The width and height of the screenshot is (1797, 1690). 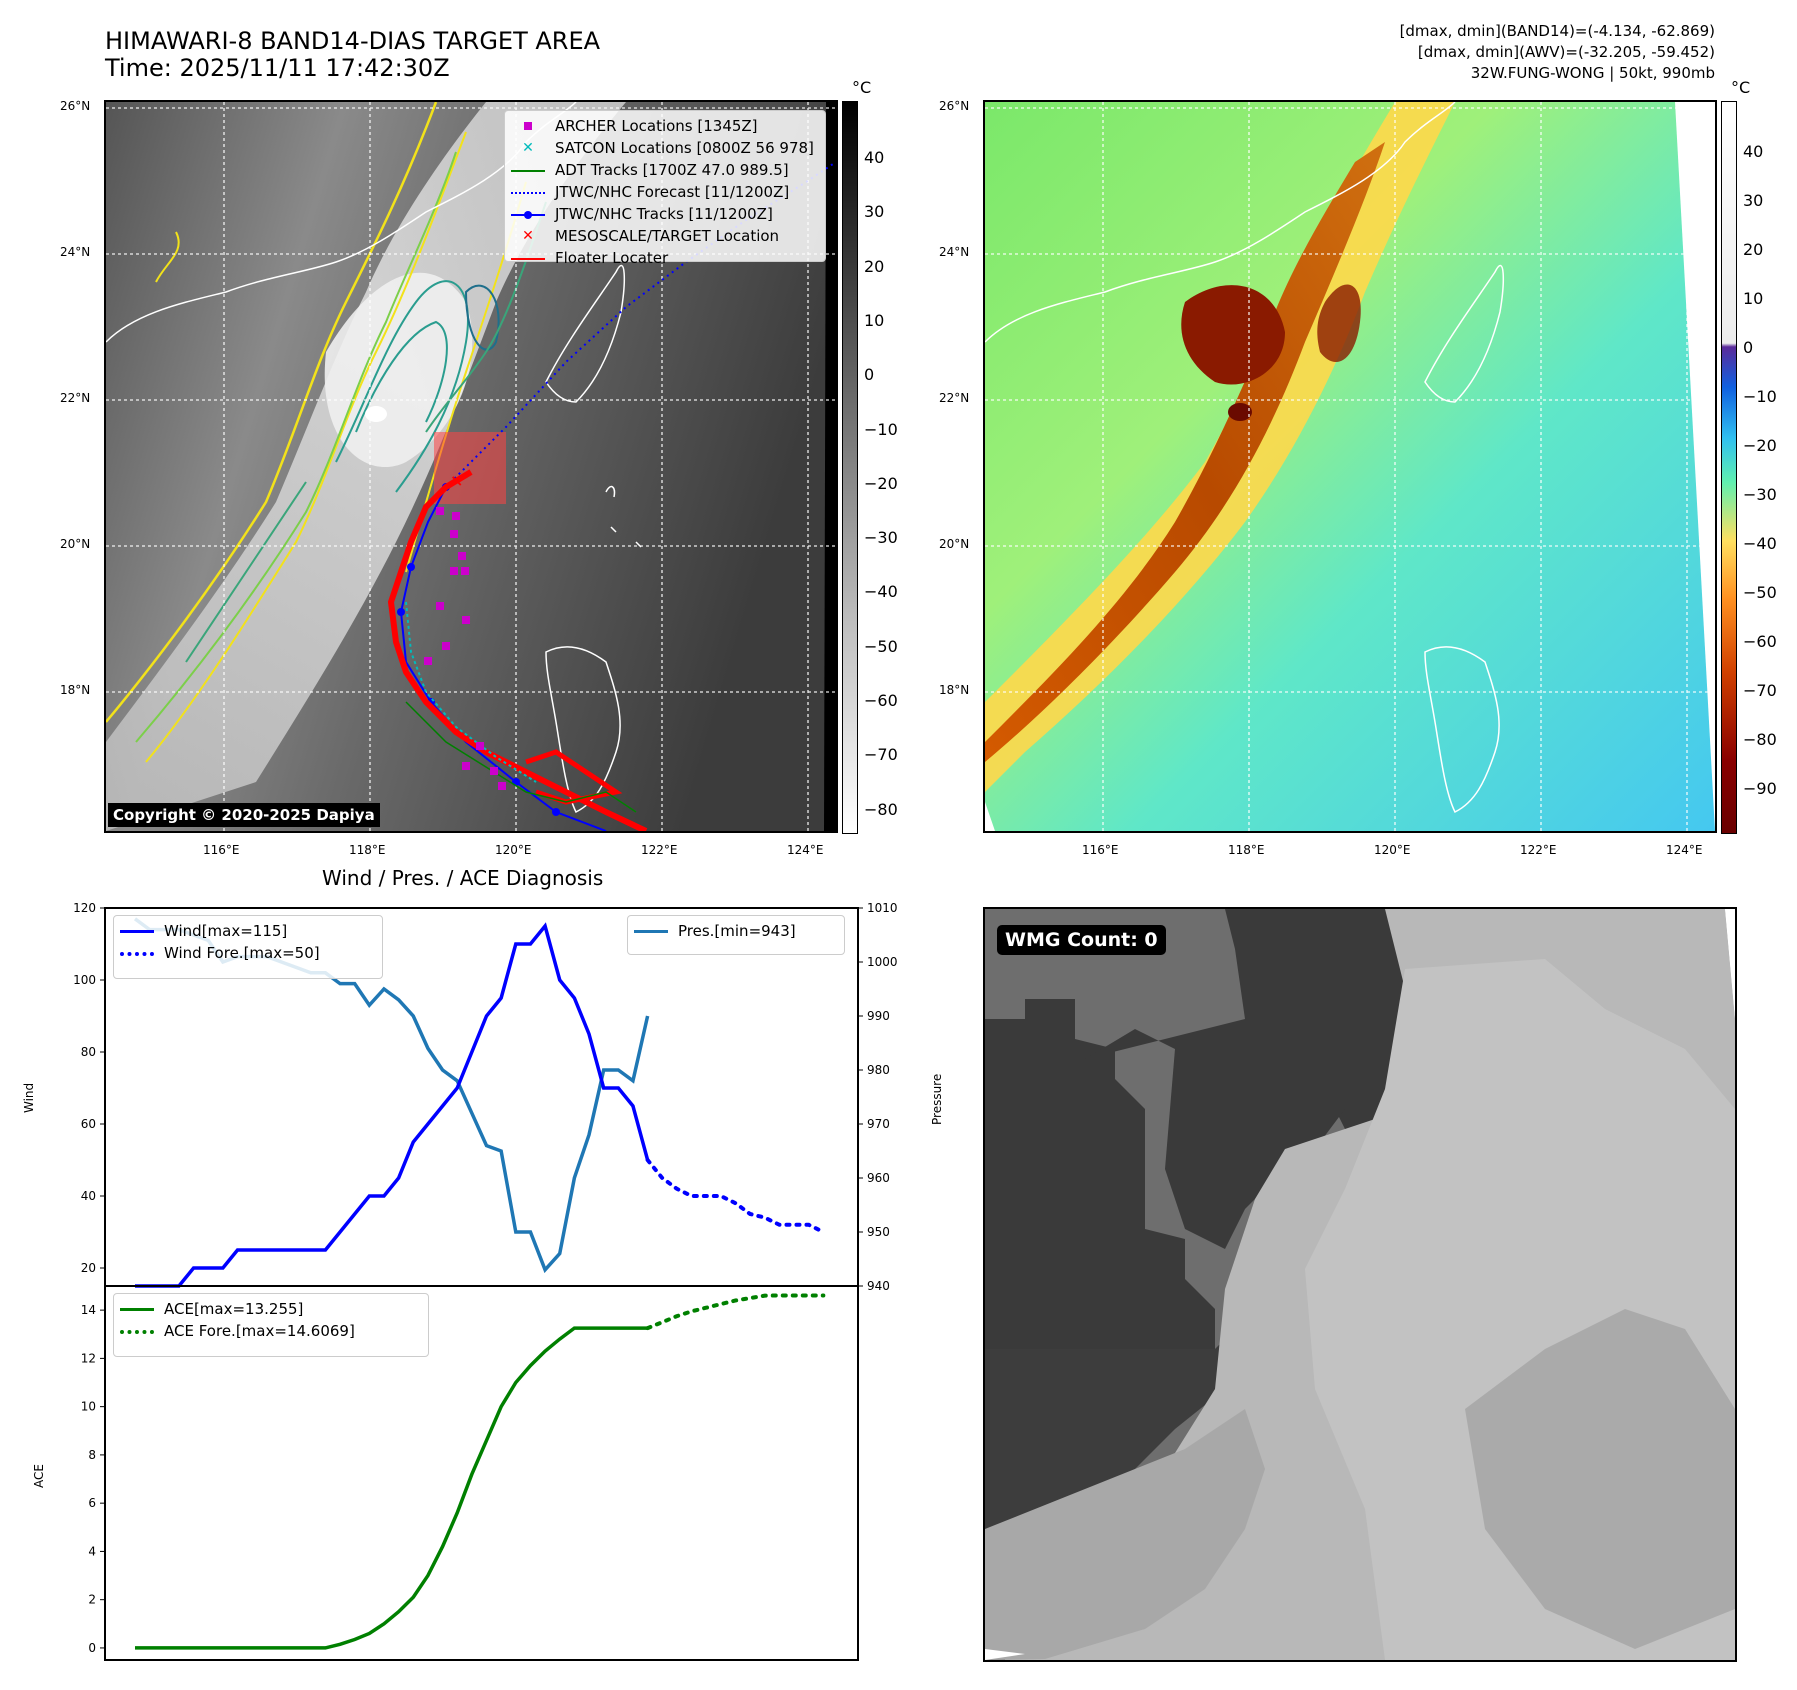 I want to click on satcon-line, so click(x=471, y=692).